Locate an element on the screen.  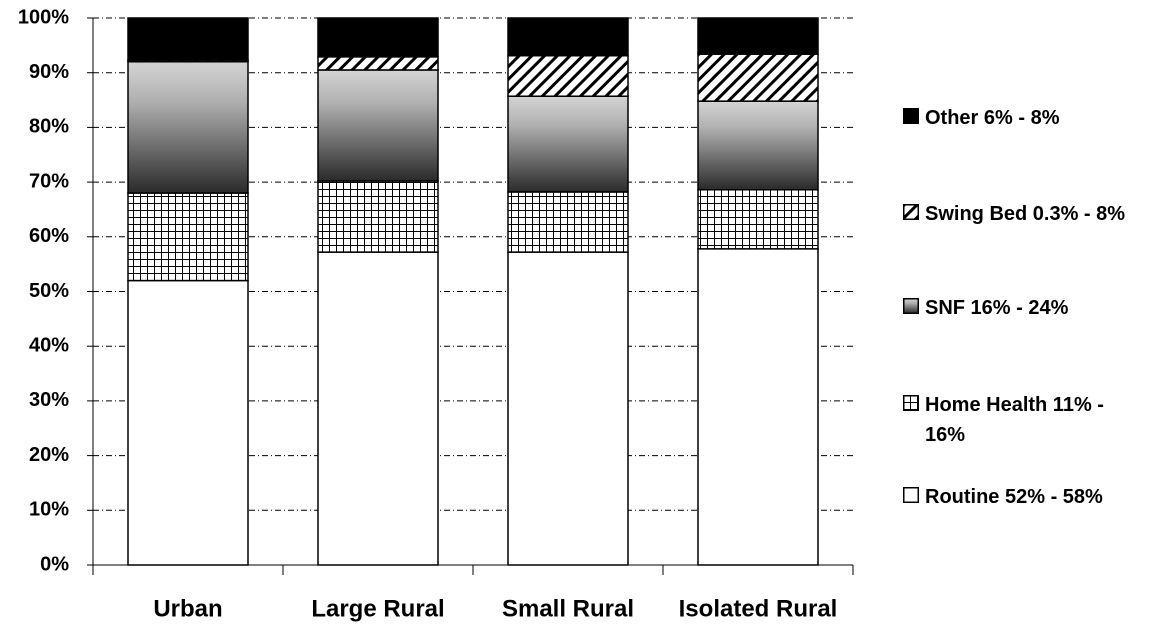
y-tick-label: 80% is located at coordinates (49, 127).